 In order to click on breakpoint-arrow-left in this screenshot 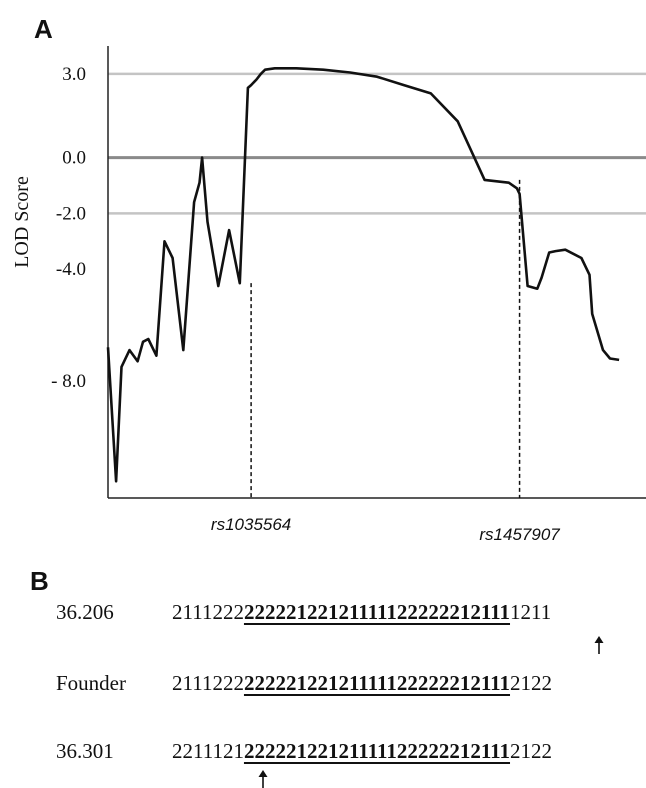, I will do `click(263, 779)`.